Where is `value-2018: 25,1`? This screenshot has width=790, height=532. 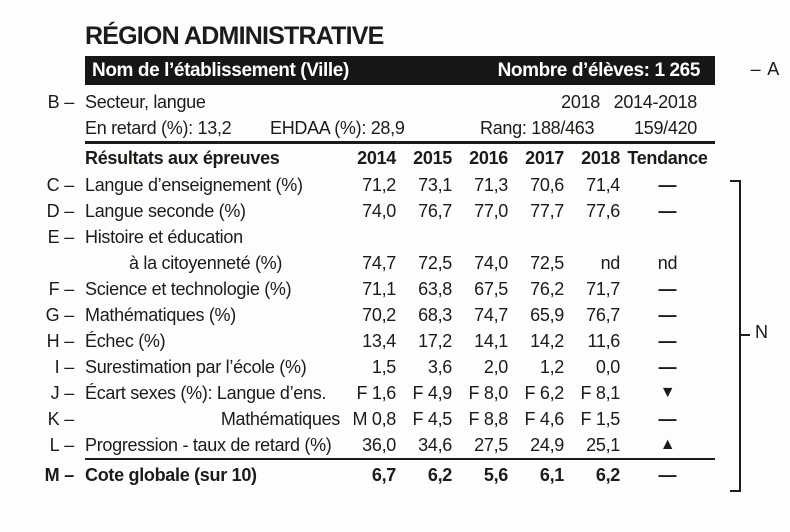
value-2018: 25,1 is located at coordinates (603, 444).